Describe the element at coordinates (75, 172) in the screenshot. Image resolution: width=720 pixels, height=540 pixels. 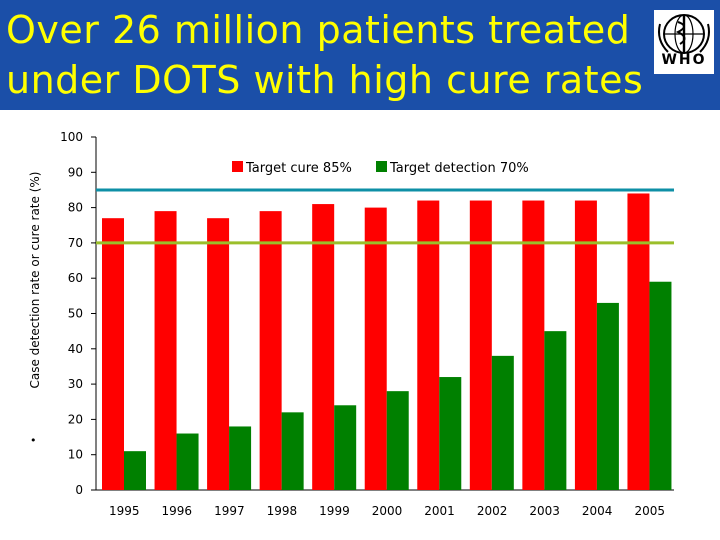
I see `y-tick-label: 90` at that location.